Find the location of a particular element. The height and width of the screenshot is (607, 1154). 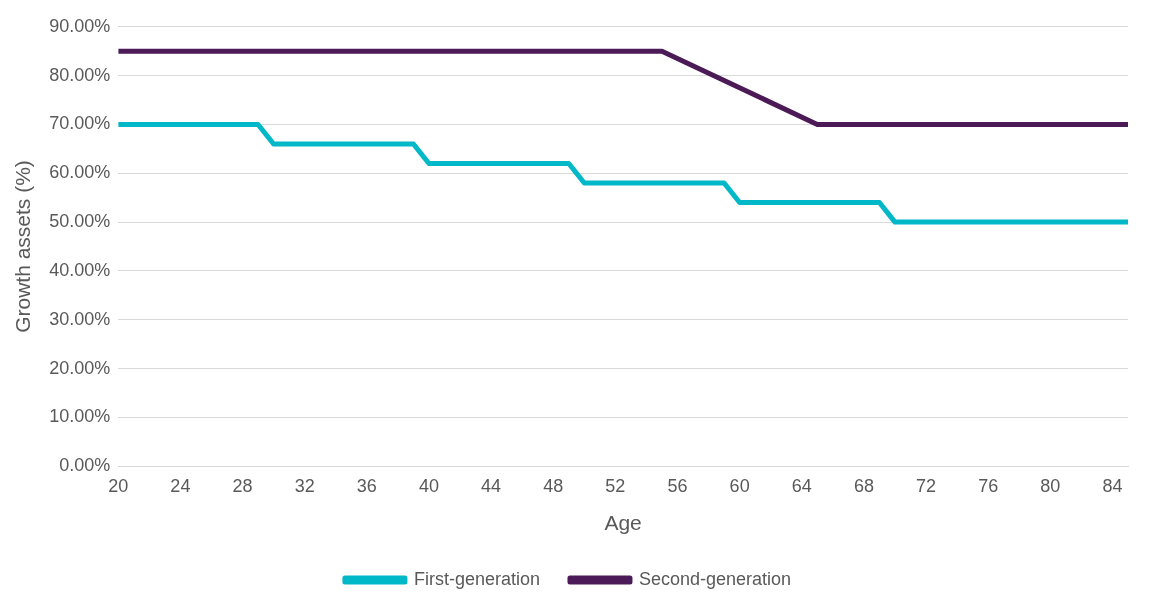

y-tick-label: 0.00% is located at coordinates (85, 465).